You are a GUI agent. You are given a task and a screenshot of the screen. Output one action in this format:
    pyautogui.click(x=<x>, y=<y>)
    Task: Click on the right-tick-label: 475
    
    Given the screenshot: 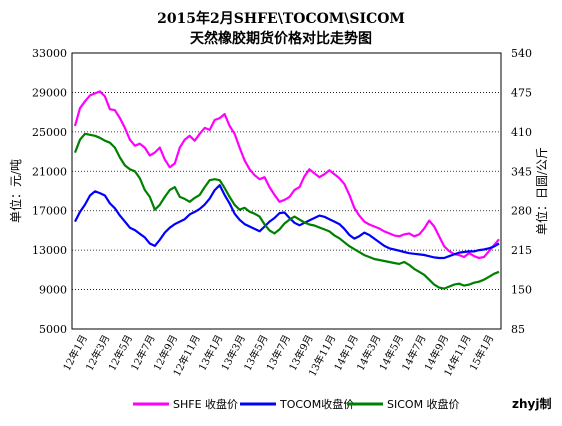 What is the action you would take?
    pyautogui.click(x=521, y=92)
    